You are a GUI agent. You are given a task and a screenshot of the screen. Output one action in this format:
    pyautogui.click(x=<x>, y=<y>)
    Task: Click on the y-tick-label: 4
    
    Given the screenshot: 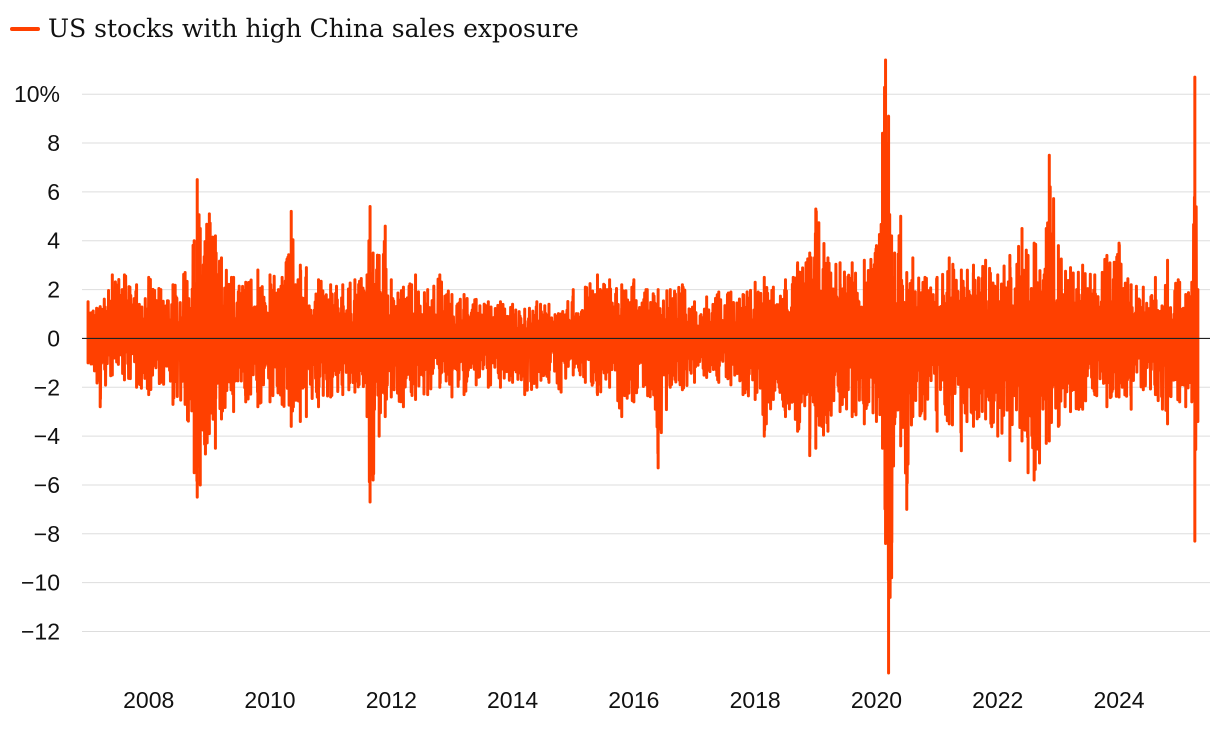 What is the action you would take?
    pyautogui.click(x=53, y=241)
    